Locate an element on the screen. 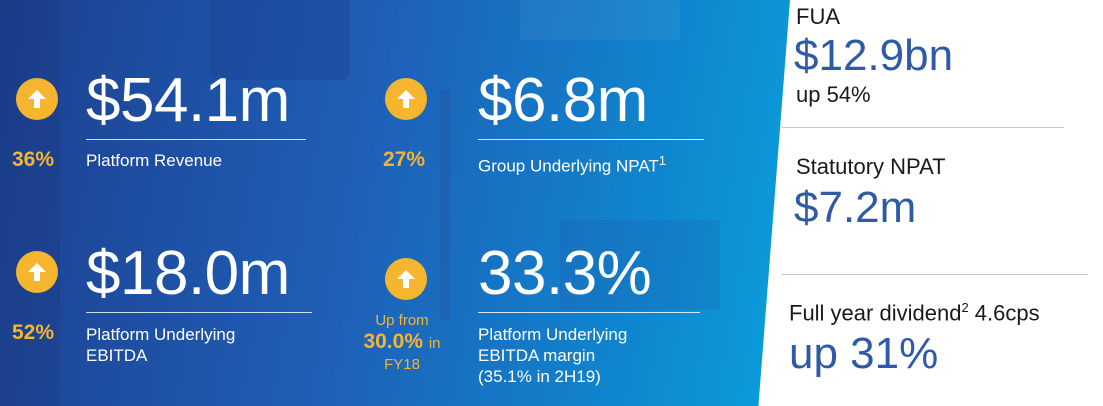 This screenshot has height=406, width=1103. dividend-label: Full year dividend2 4.6cps is located at coordinates (914, 313).